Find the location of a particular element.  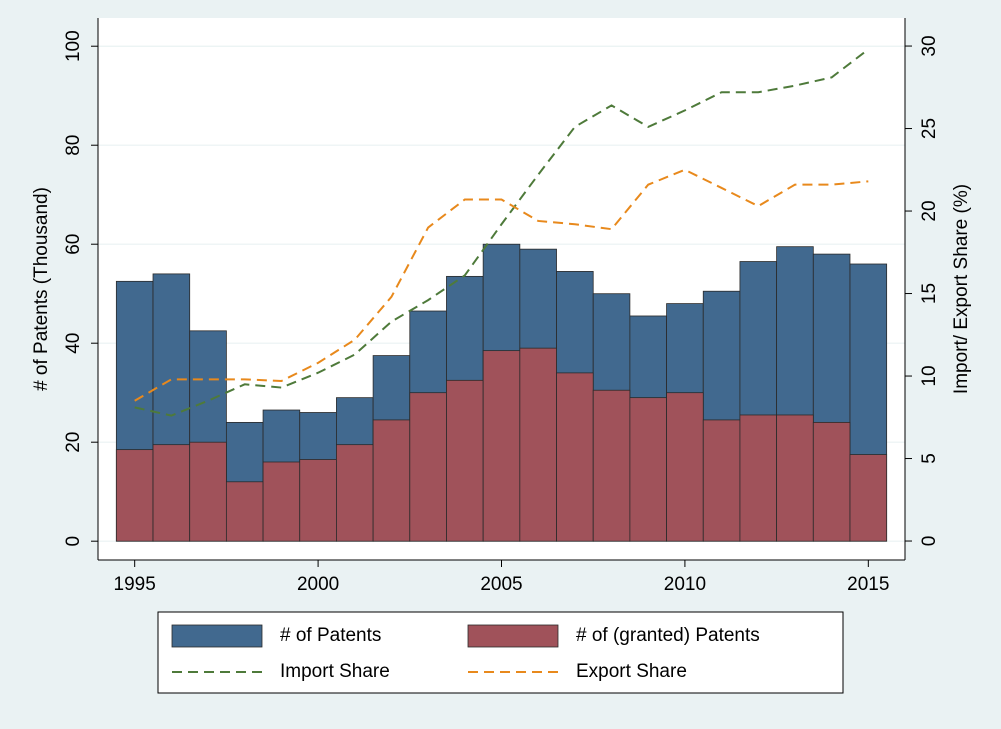

y-tick-label: 100 is located at coordinates (73, 46).